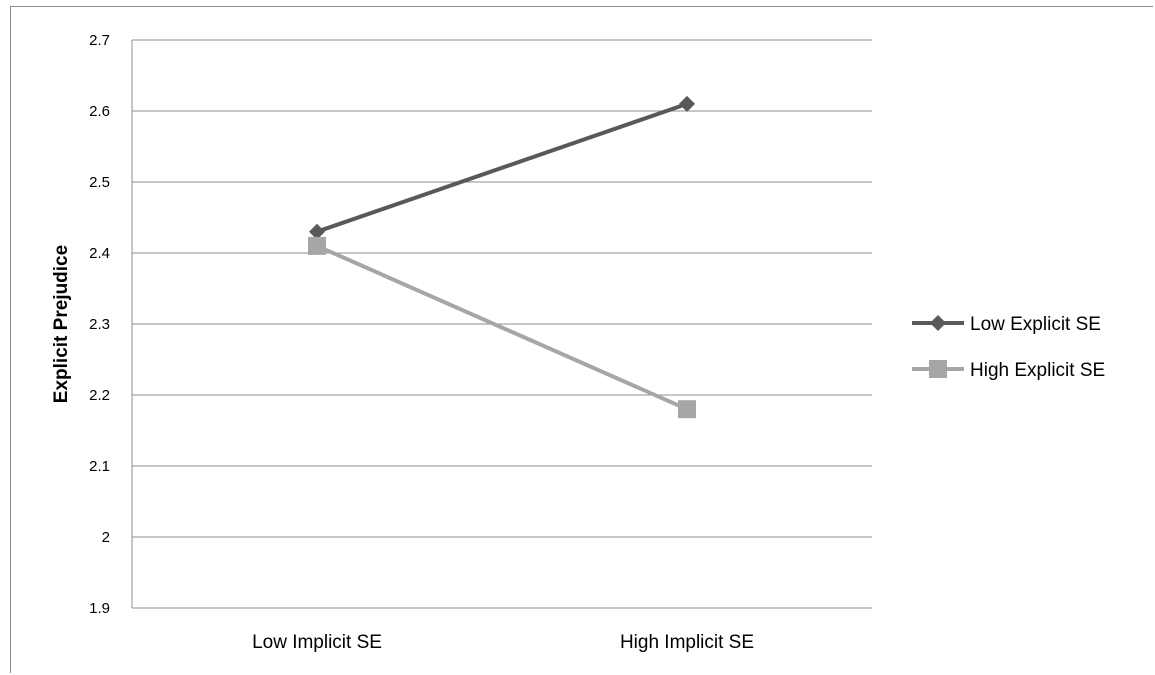  Describe the element at coordinates (106, 537) in the screenshot. I see `y-tick-label: 2` at that location.